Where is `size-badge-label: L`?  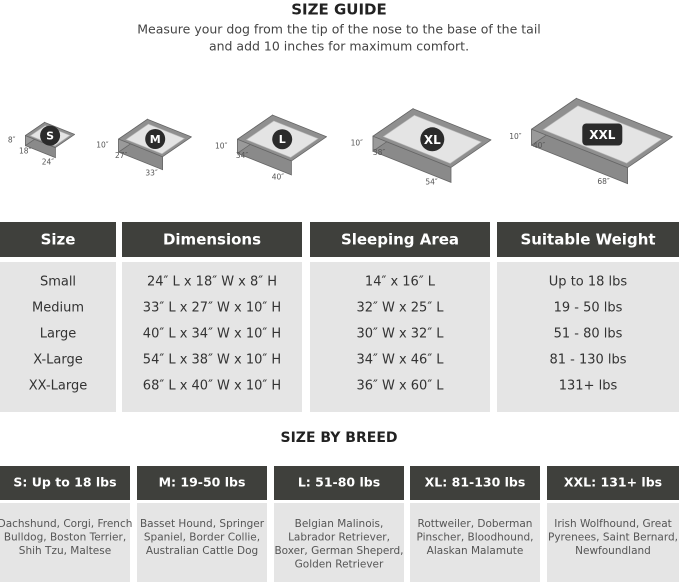
size-badge-label: L is located at coordinates (282, 139).